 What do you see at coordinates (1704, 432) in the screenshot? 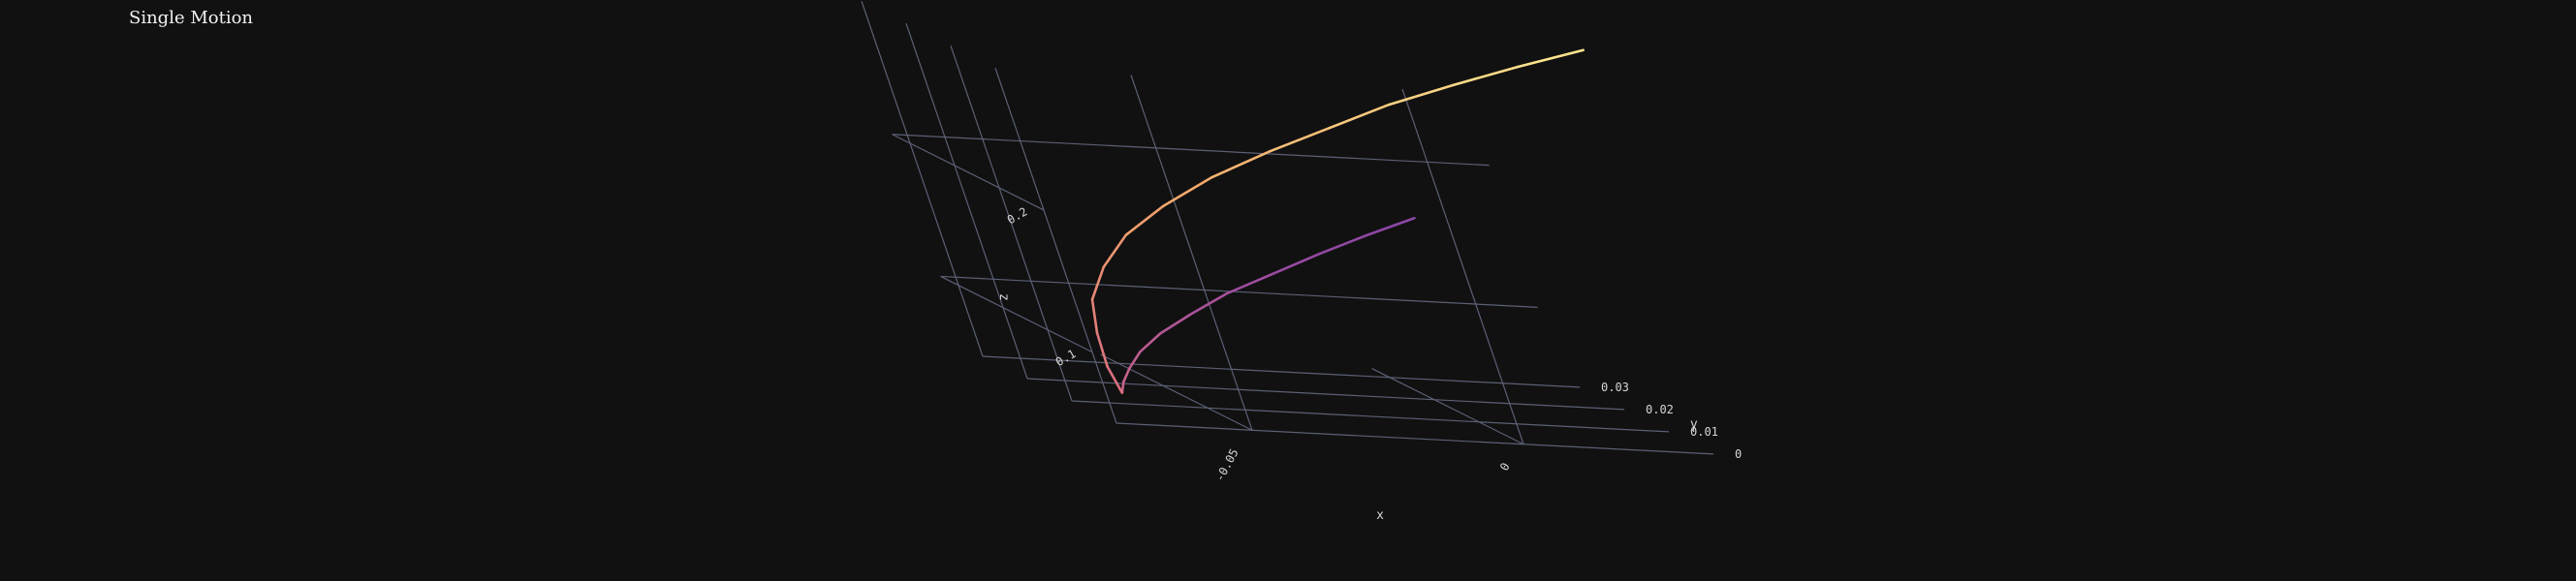
I see `y-tick-label: 0.01` at bounding box center [1704, 432].